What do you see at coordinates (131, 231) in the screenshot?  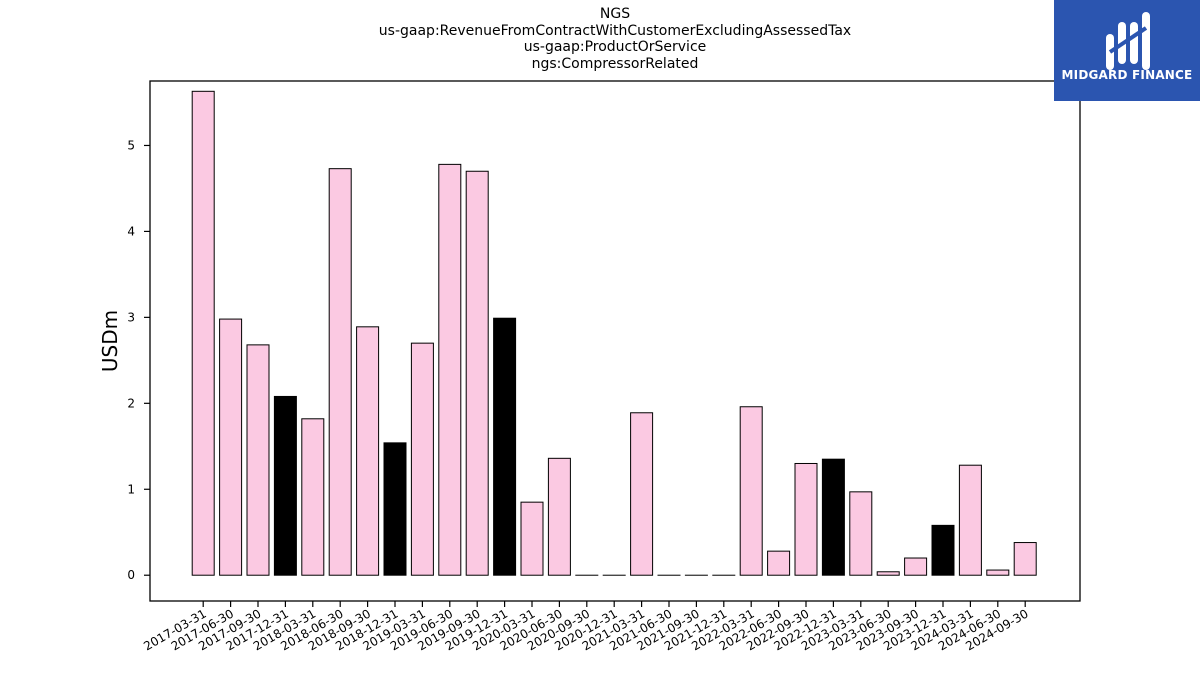 I see `y-tick-label-4: 4` at bounding box center [131, 231].